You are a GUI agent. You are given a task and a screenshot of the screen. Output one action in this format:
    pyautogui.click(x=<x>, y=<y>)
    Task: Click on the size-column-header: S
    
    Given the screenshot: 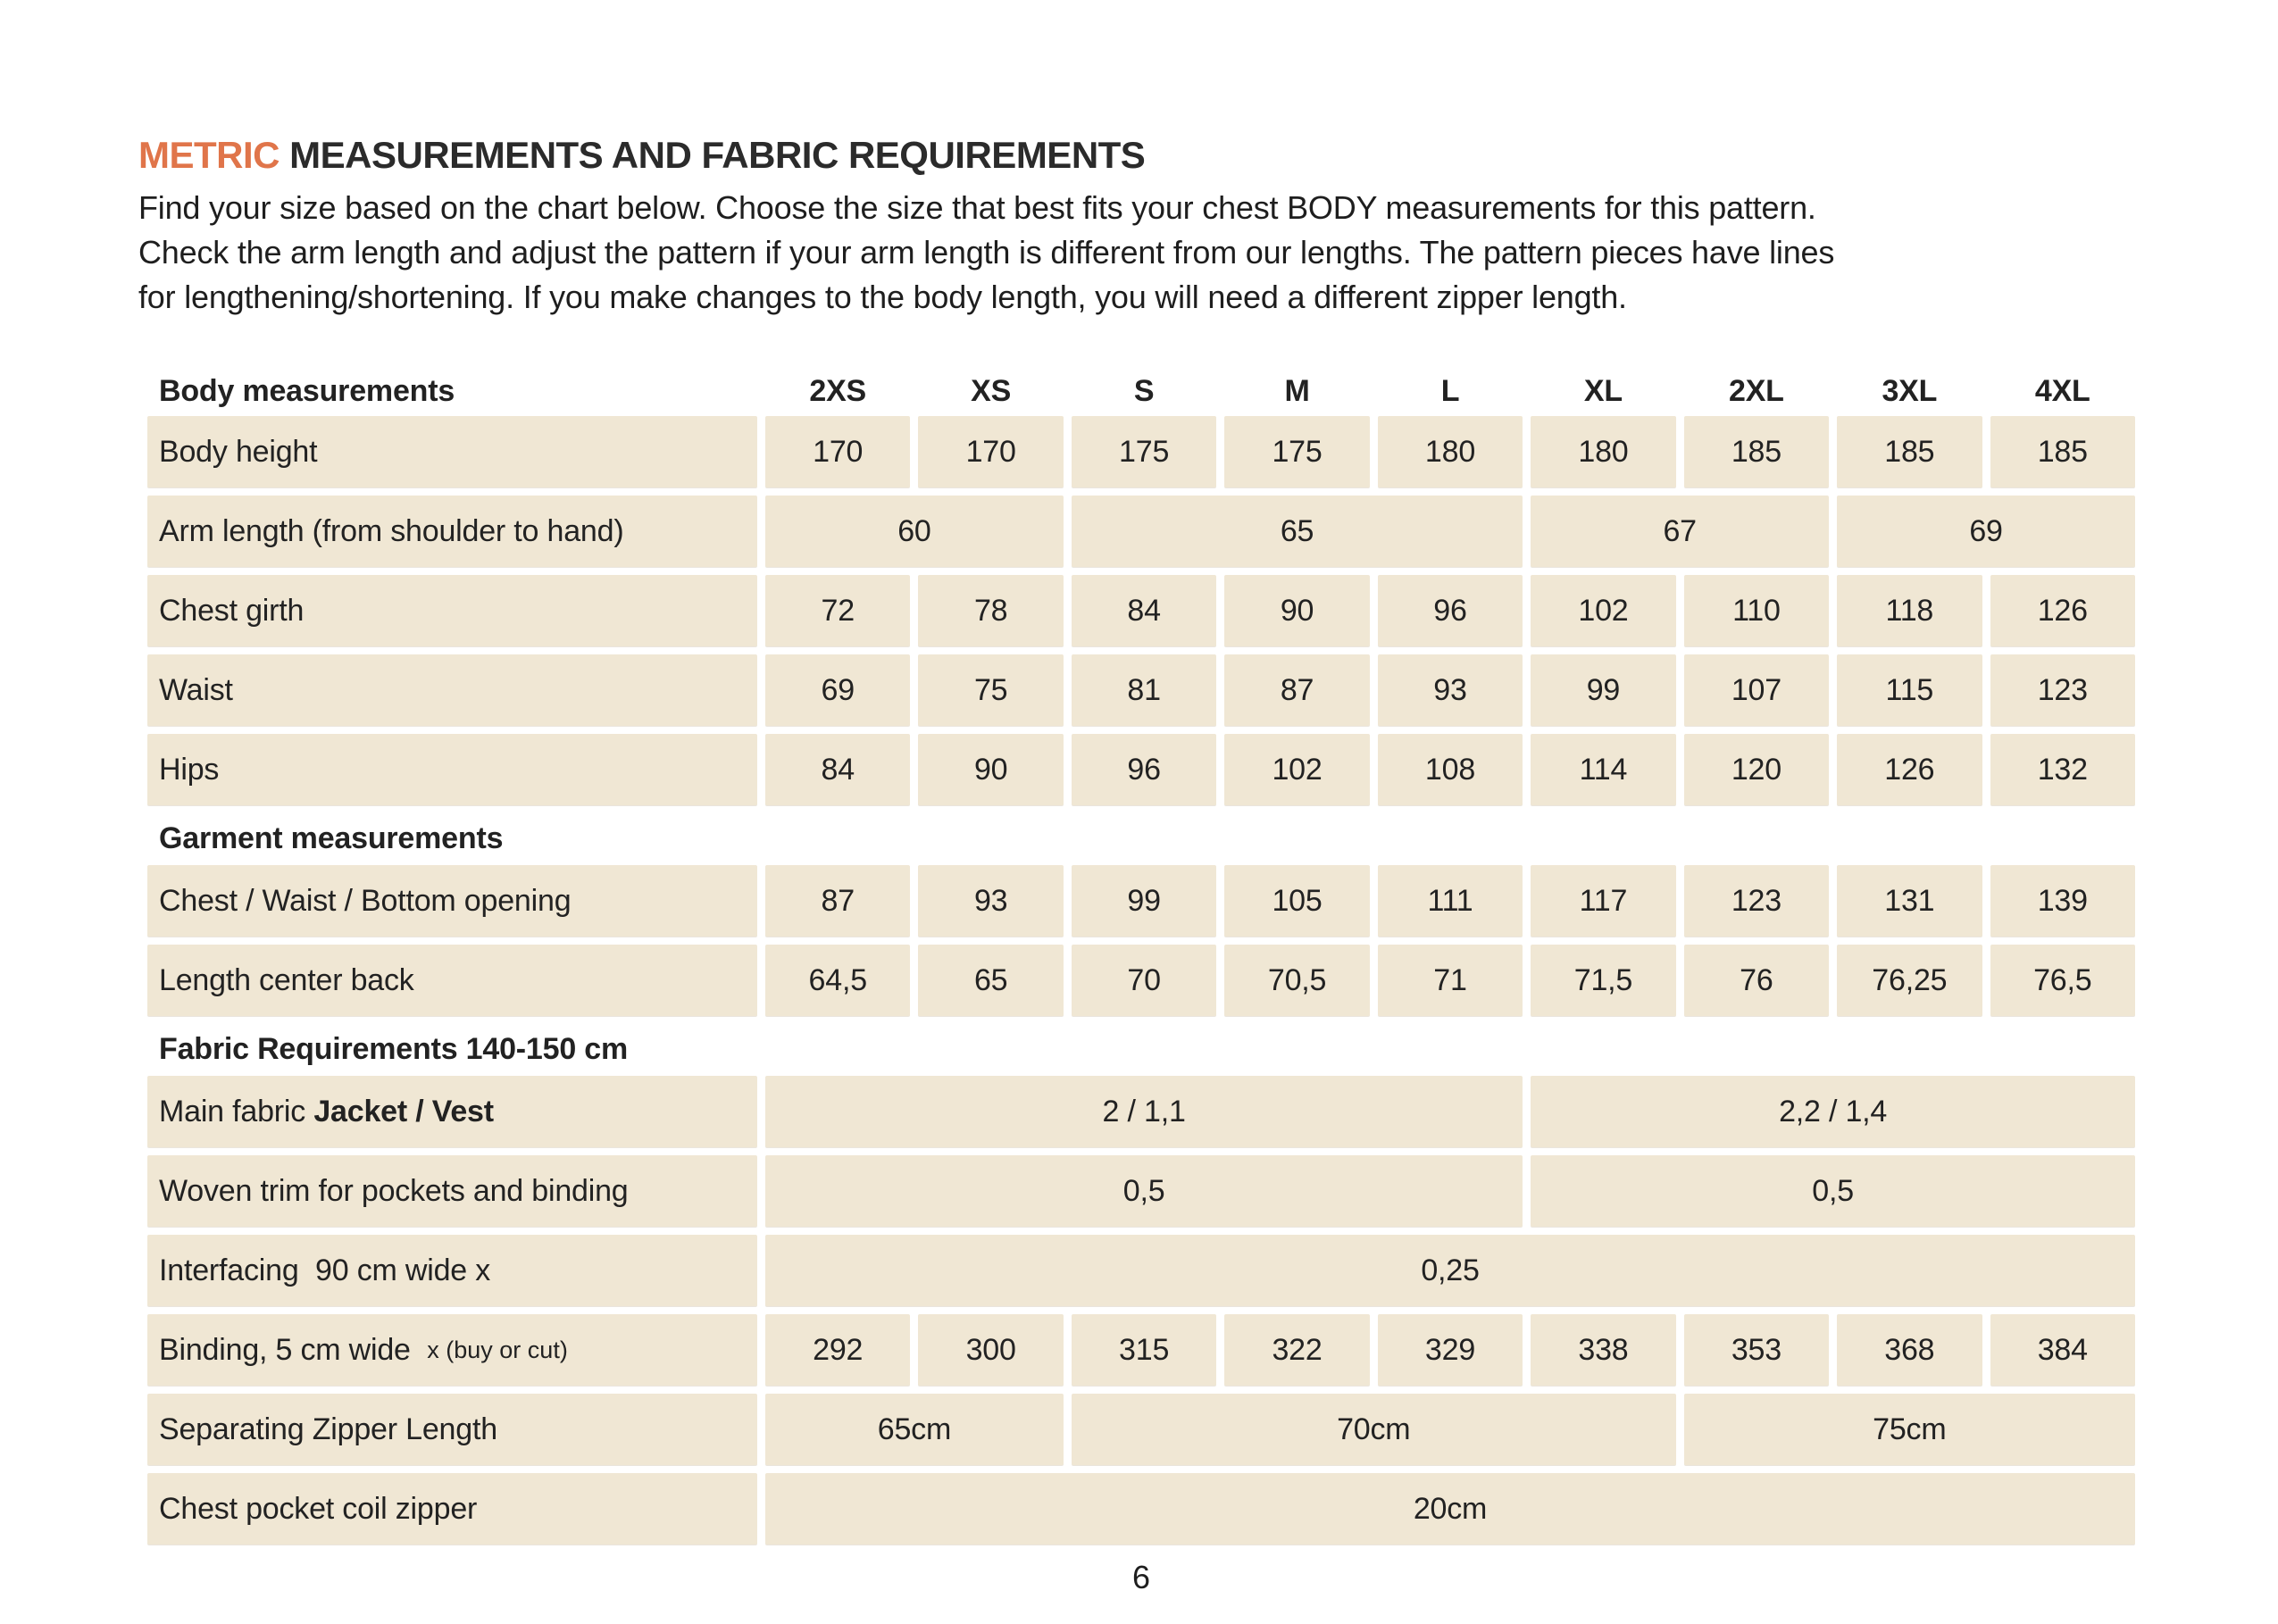 What is the action you would take?
    pyautogui.click(x=1144, y=391)
    